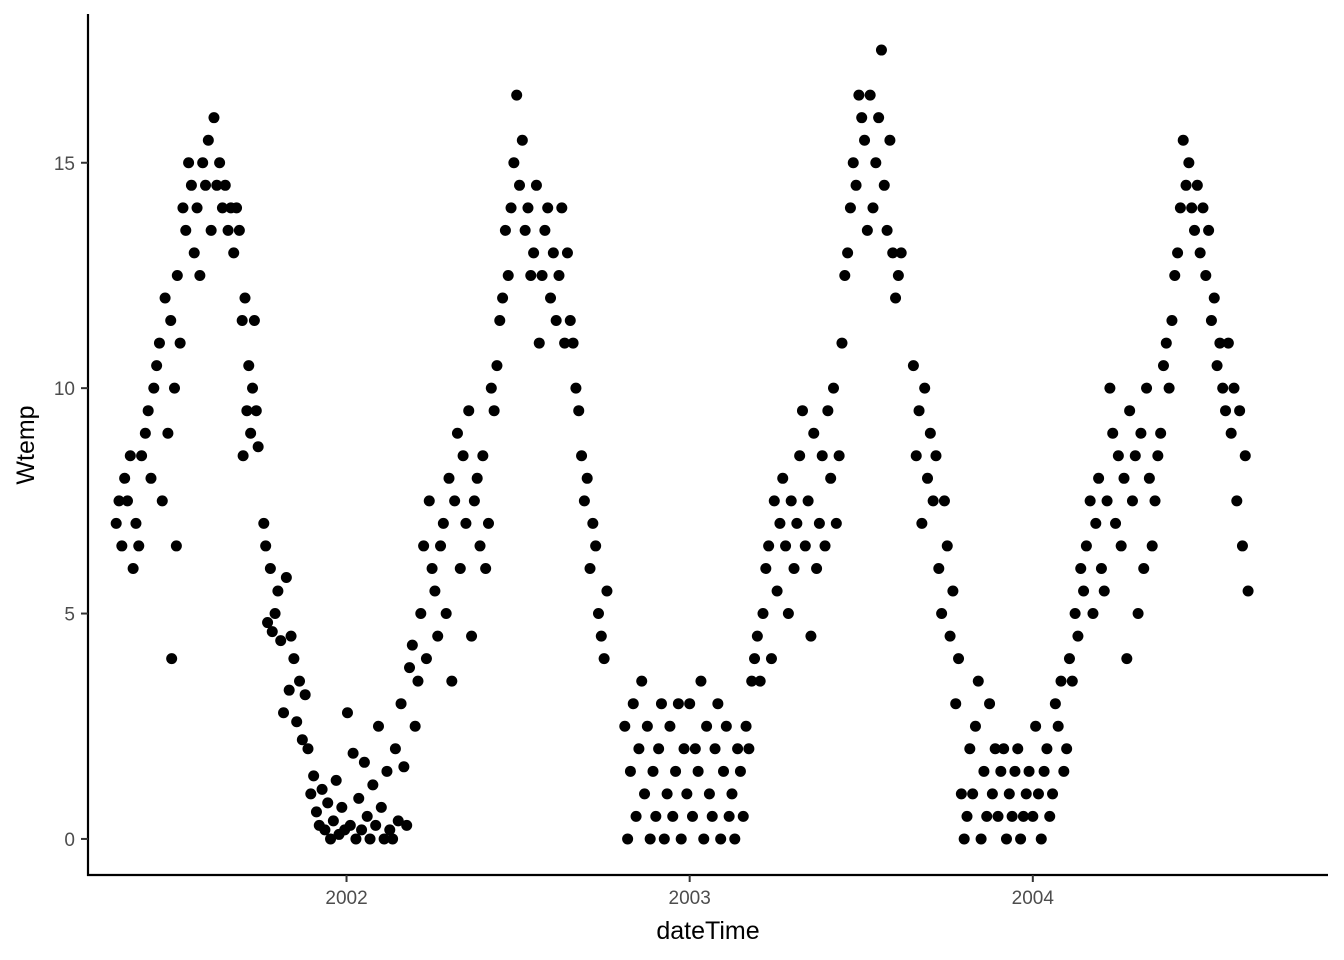 This screenshot has height=960, width=1344. Describe the element at coordinates (71, 502) in the screenshot. I see `y-axis-ticks: 0 5 10 15` at that location.